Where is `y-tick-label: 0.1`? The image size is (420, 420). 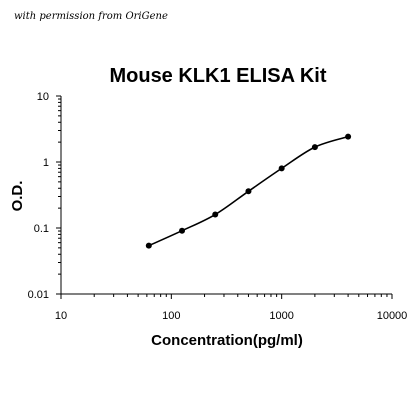
y-tick-label: 0.1 is located at coordinates (41, 229).